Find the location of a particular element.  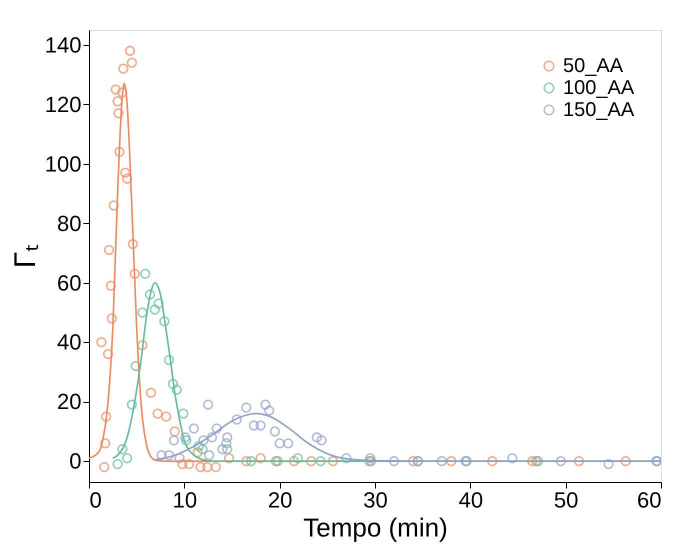

y-tick-label: 80 is located at coordinates (69, 223).